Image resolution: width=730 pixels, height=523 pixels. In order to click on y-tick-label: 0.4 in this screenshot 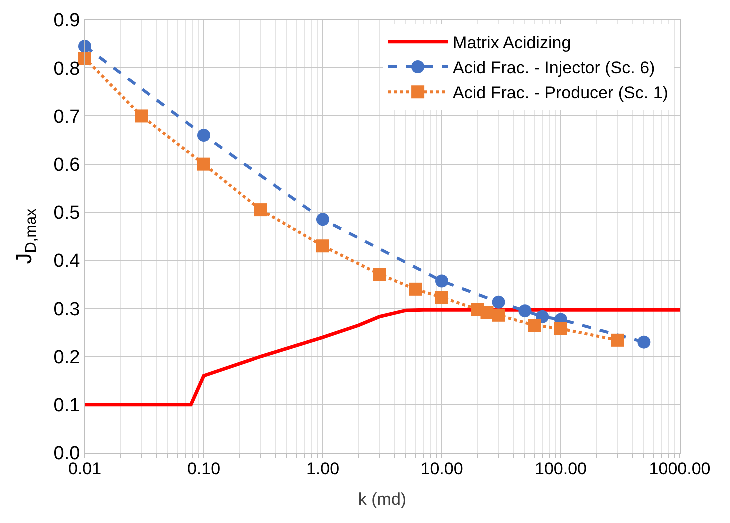, I will do `click(67, 261)`.